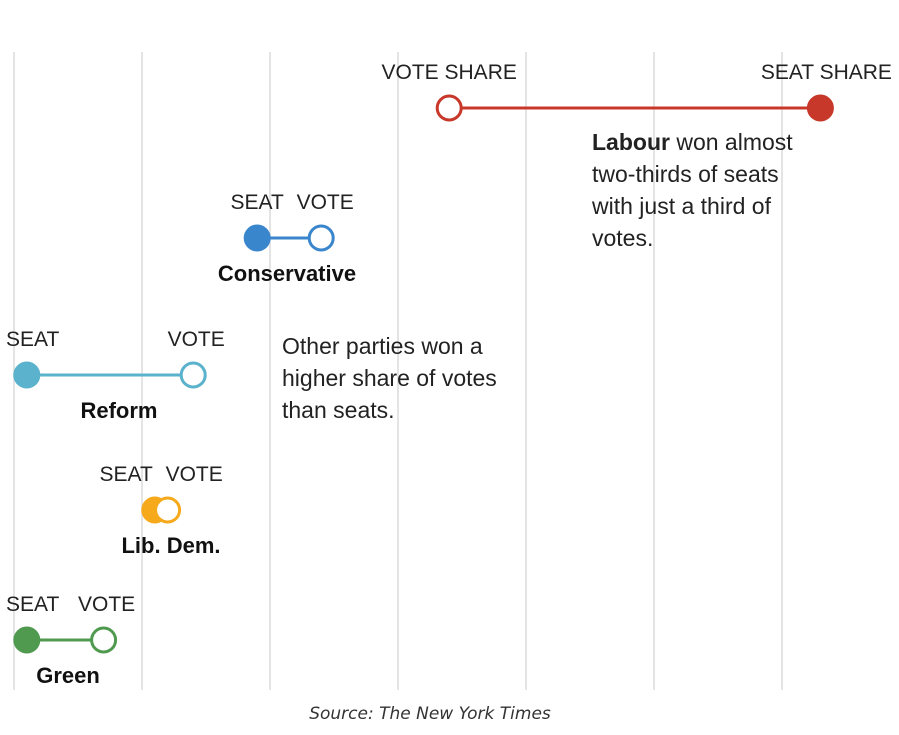 This screenshot has height=735, width=899. What do you see at coordinates (70, 640) in the screenshot?
I see `dumbbell-green: SEAT VOTE Green` at bounding box center [70, 640].